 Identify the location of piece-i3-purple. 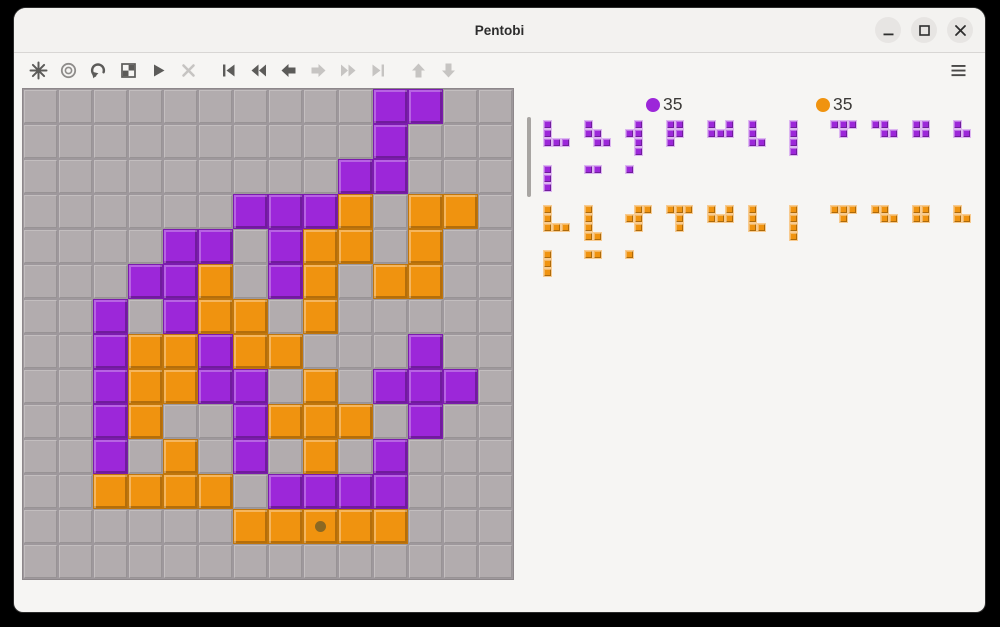
(547, 178).